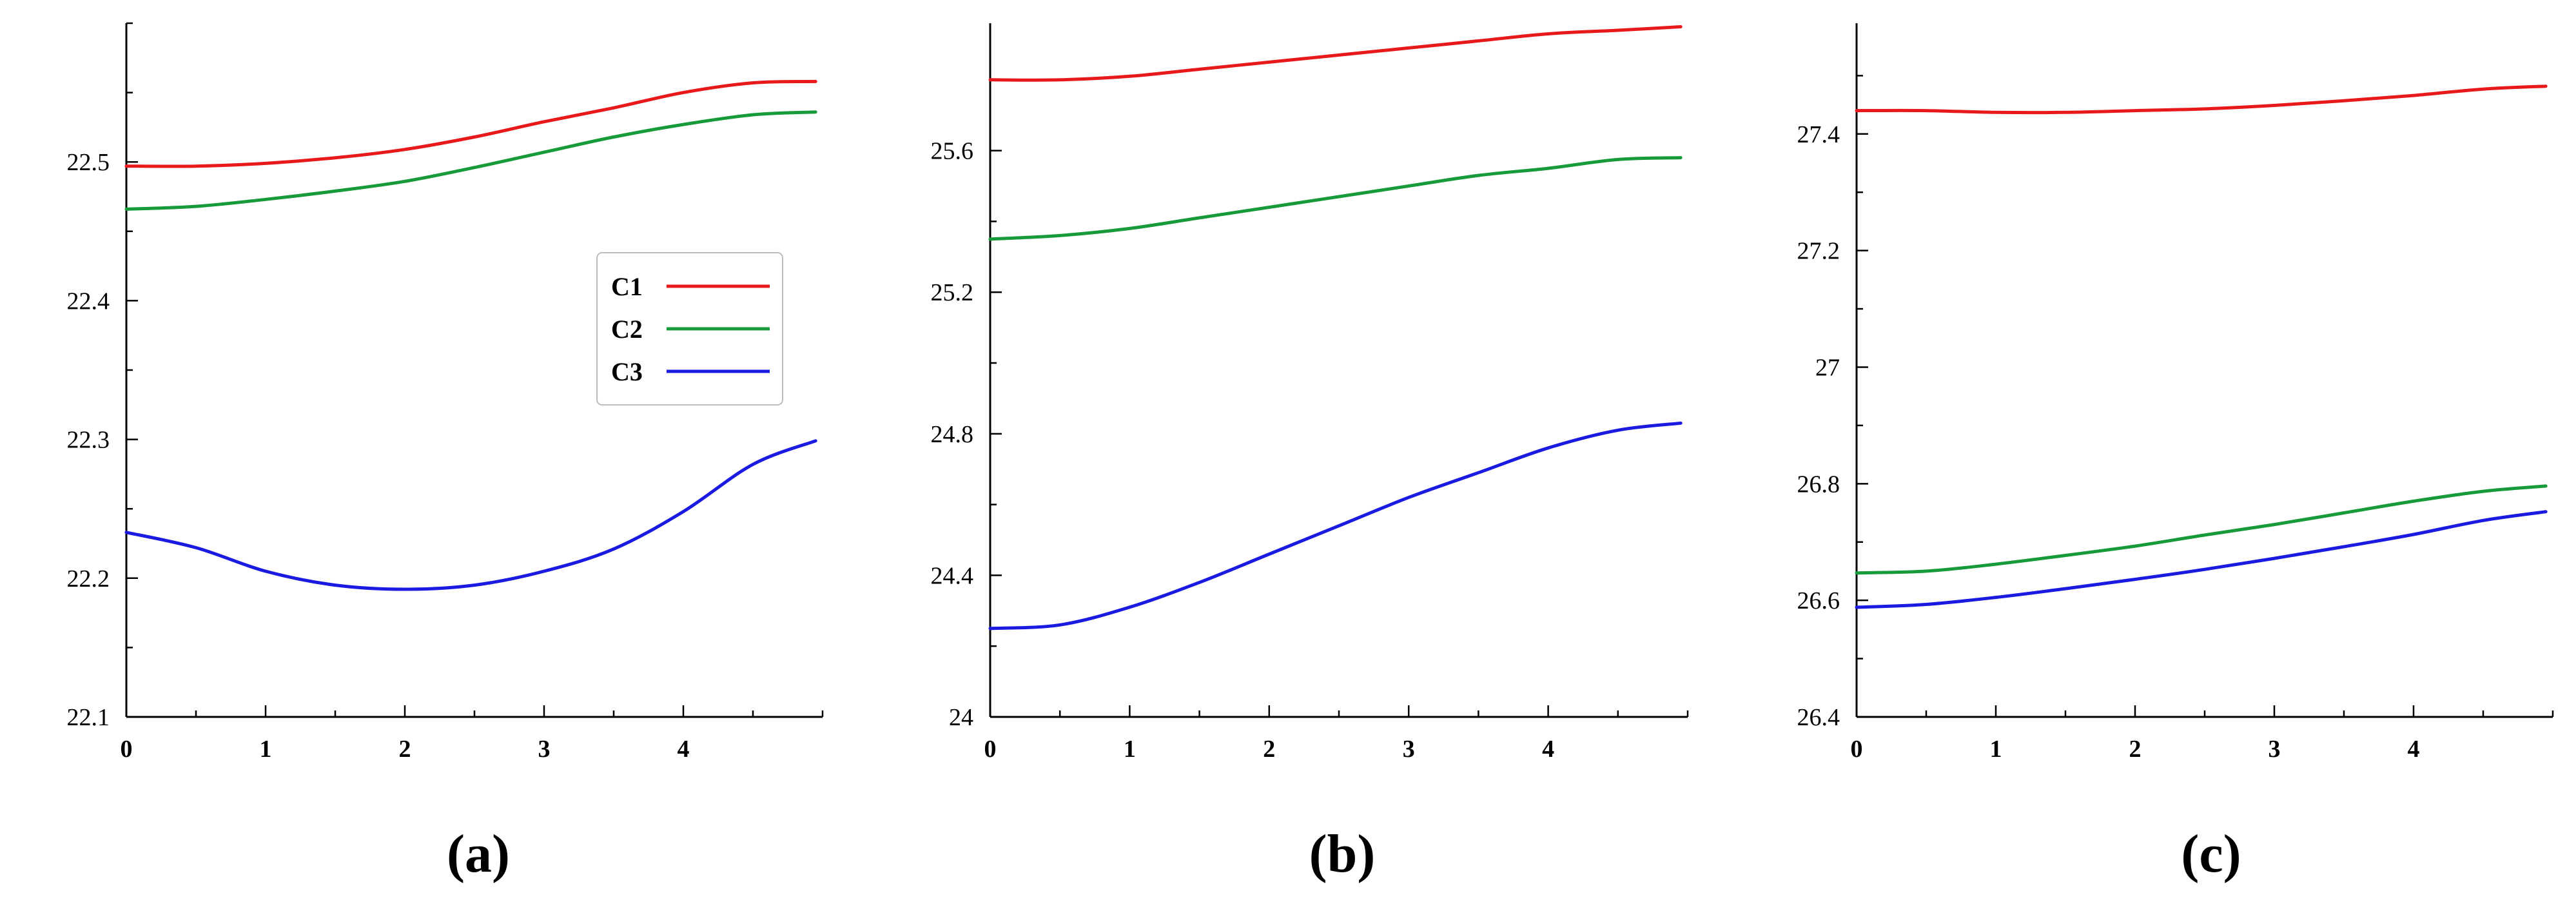  What do you see at coordinates (627, 286) in the screenshot?
I see `legend-label: C1` at bounding box center [627, 286].